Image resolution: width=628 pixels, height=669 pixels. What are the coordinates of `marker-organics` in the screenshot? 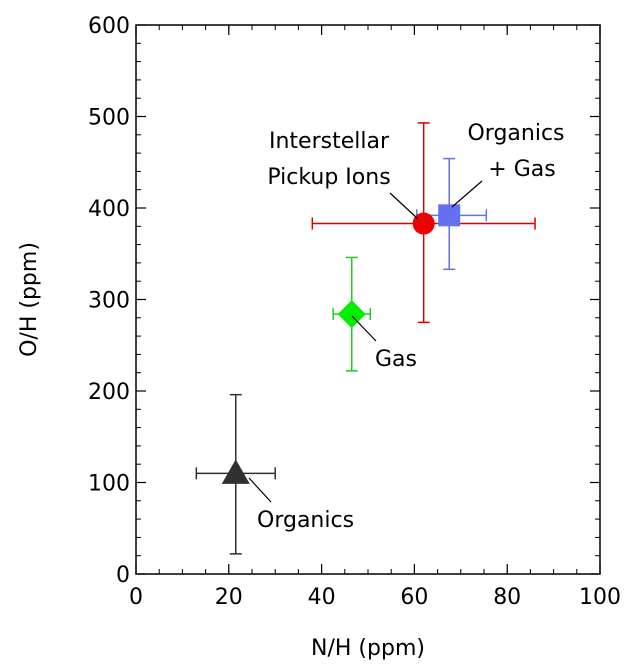 It's located at (235, 471).